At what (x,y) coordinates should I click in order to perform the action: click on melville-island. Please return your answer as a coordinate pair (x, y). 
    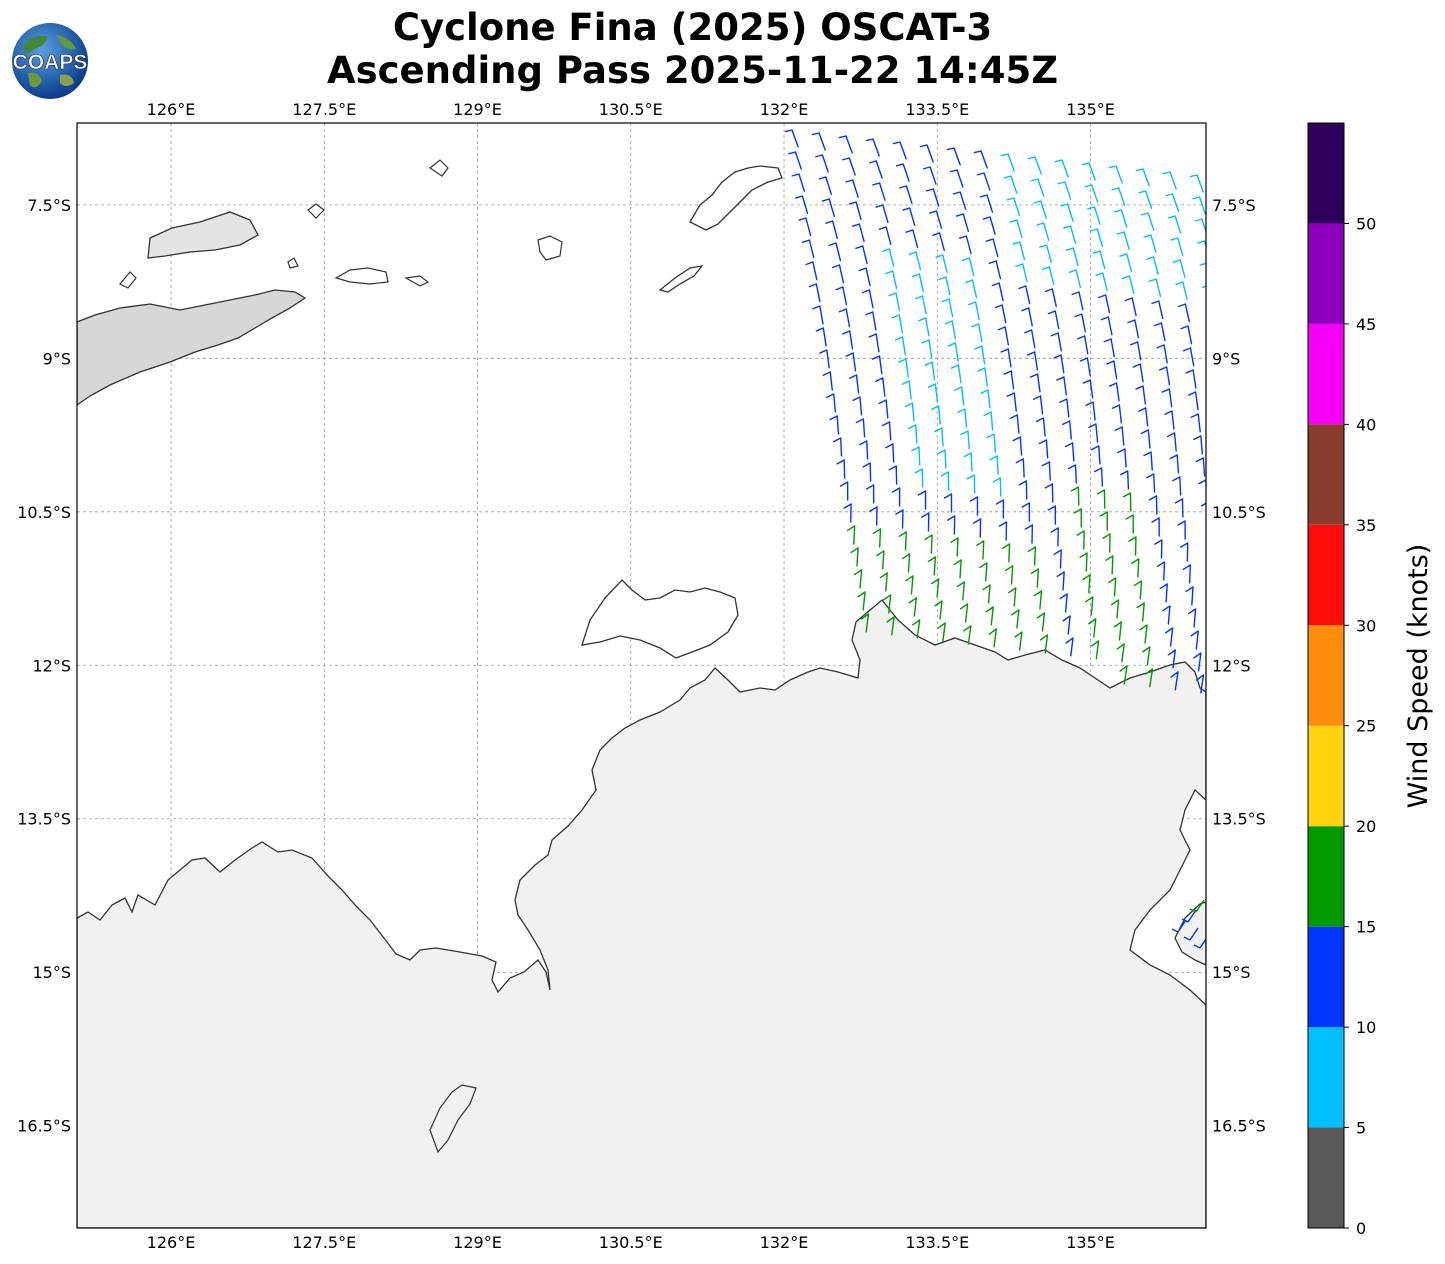
    Looking at the image, I should click on (660, 619).